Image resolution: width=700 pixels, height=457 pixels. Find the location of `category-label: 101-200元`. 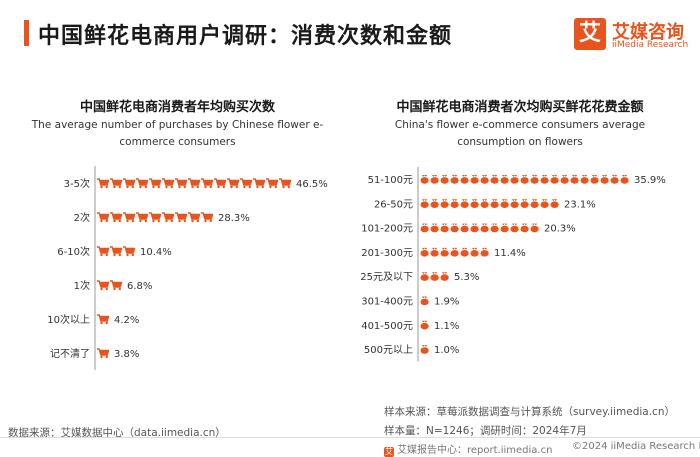

category-label: 101-200元 is located at coordinates (387, 229).